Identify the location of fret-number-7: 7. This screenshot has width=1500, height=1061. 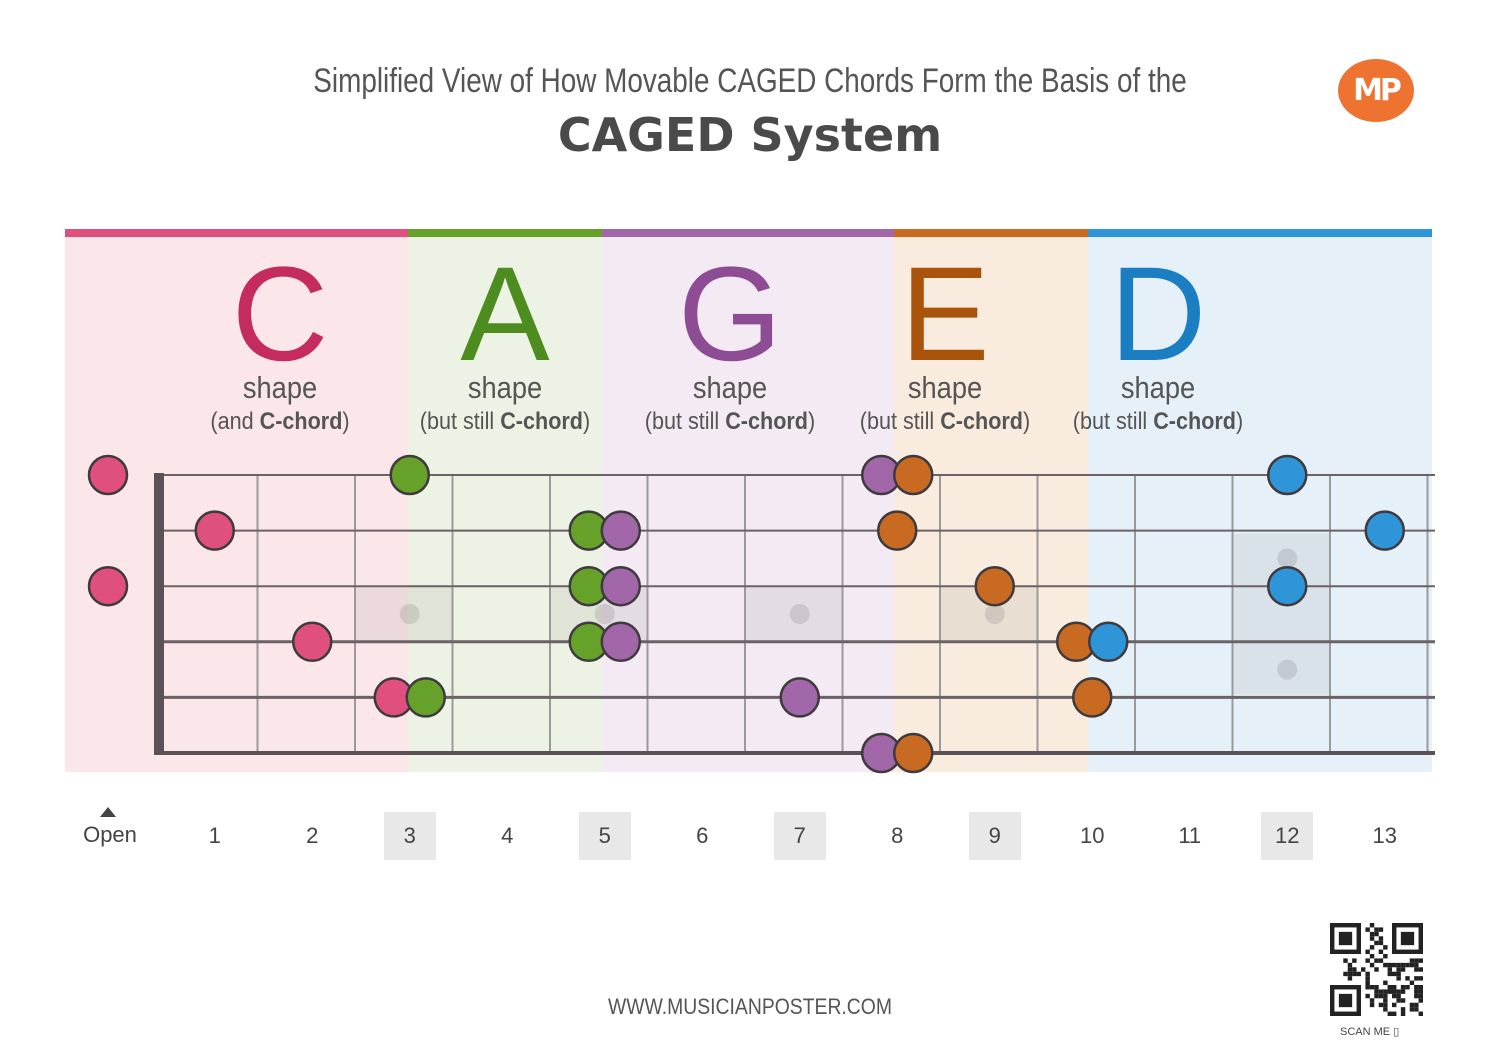
(799, 836).